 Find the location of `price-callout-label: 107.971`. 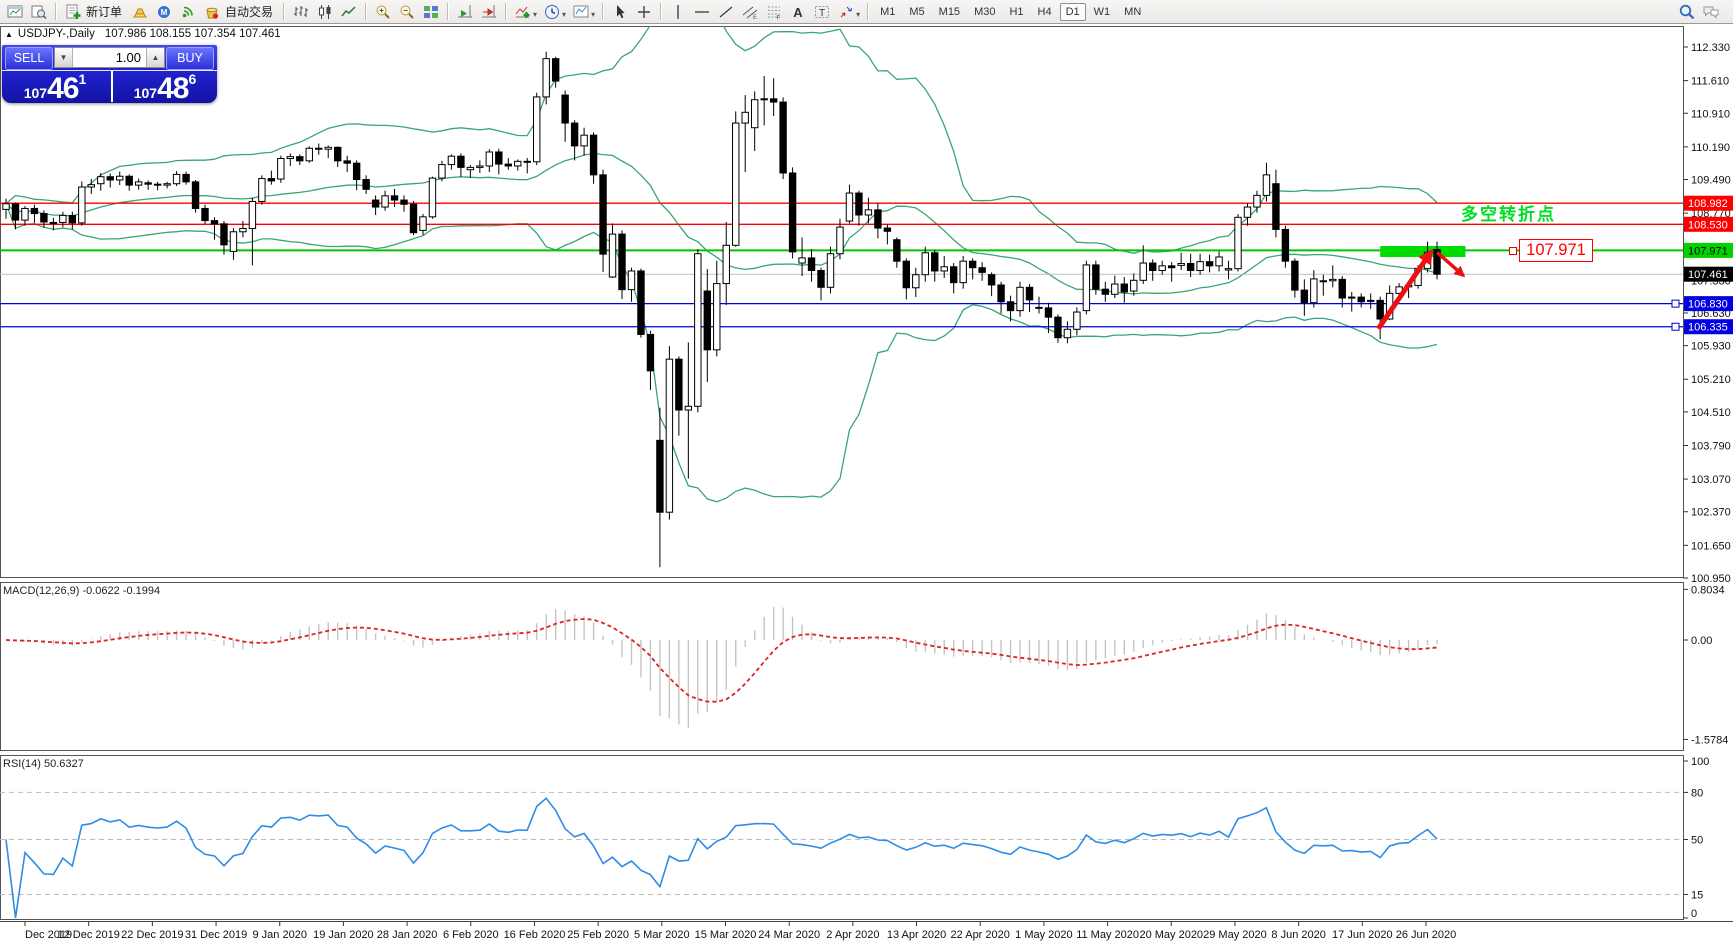

price-callout-label: 107.971 is located at coordinates (1556, 250).